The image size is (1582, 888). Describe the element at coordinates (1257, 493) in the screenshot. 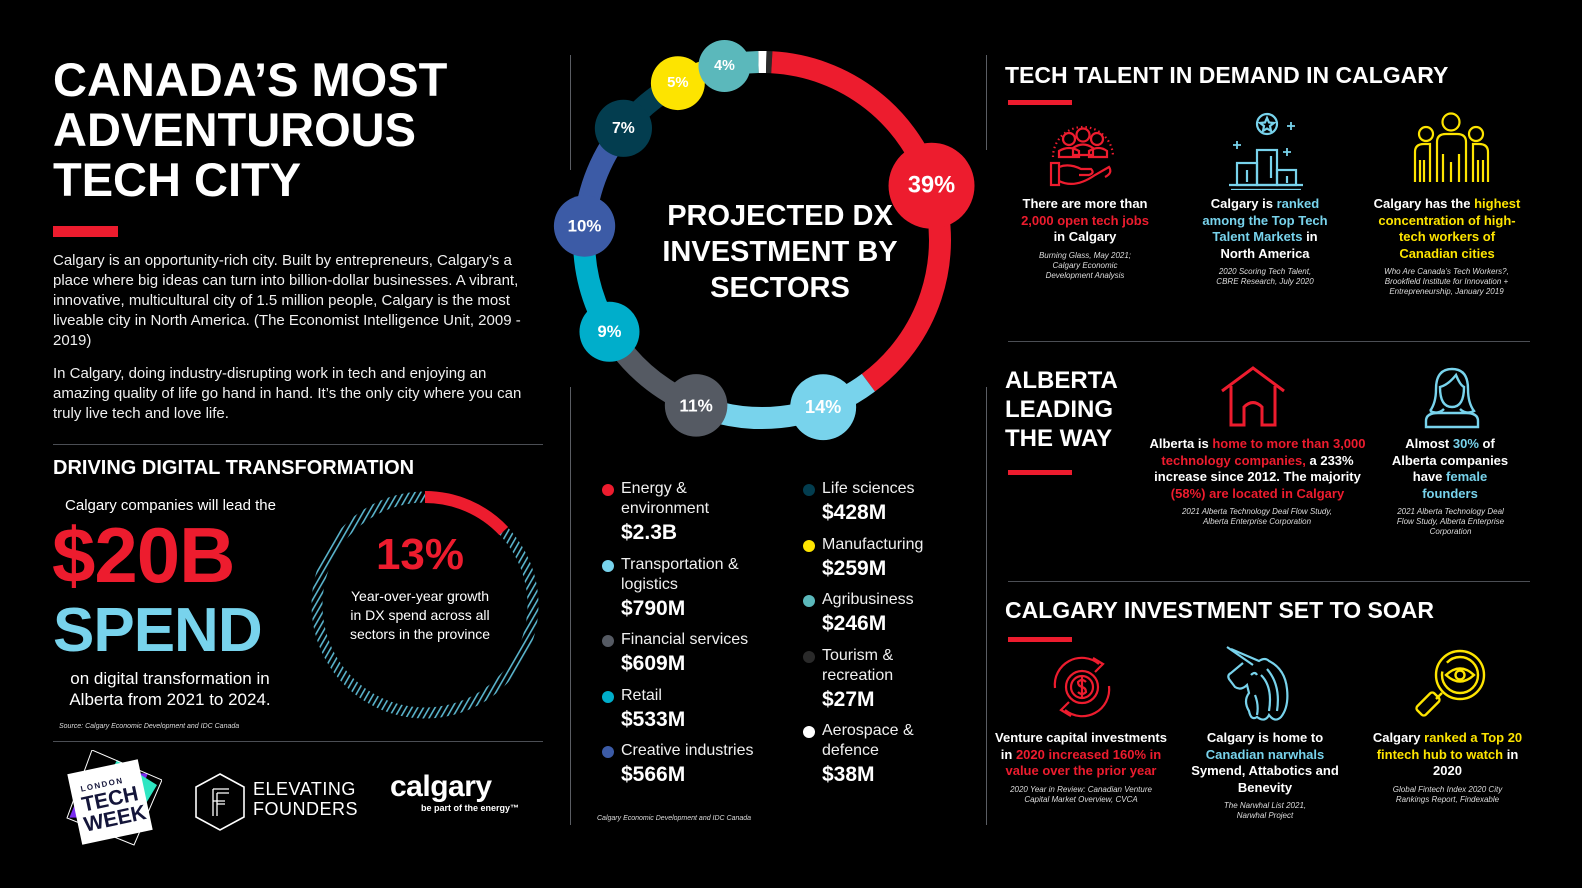

I see `stat-highlight: (58%) are located in Calgary` at that location.